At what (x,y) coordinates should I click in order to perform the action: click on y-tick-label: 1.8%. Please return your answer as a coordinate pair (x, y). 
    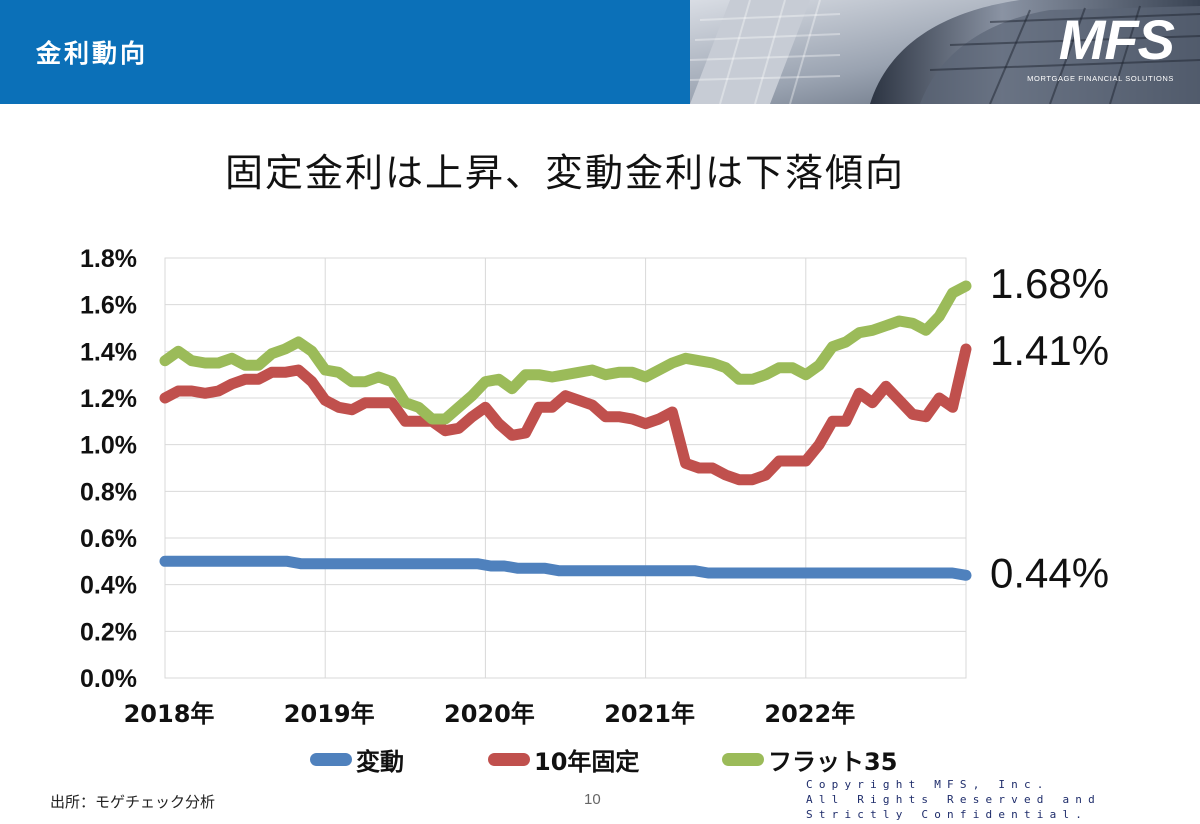
    Looking at the image, I should click on (108, 259).